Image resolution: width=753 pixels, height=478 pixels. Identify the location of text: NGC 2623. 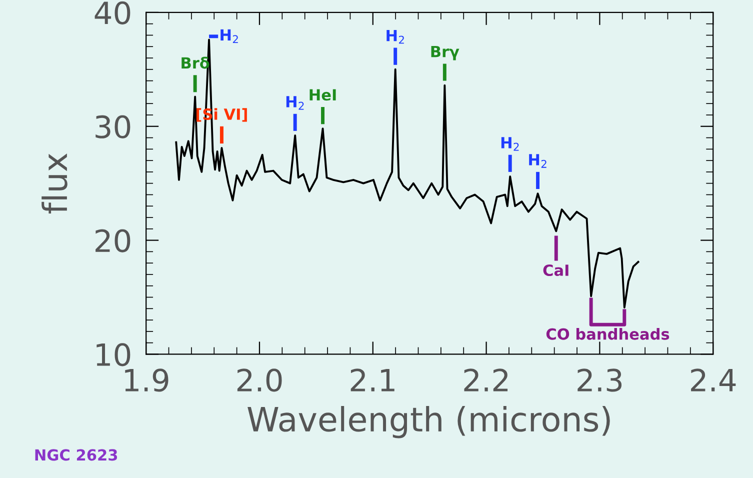
(76, 455).